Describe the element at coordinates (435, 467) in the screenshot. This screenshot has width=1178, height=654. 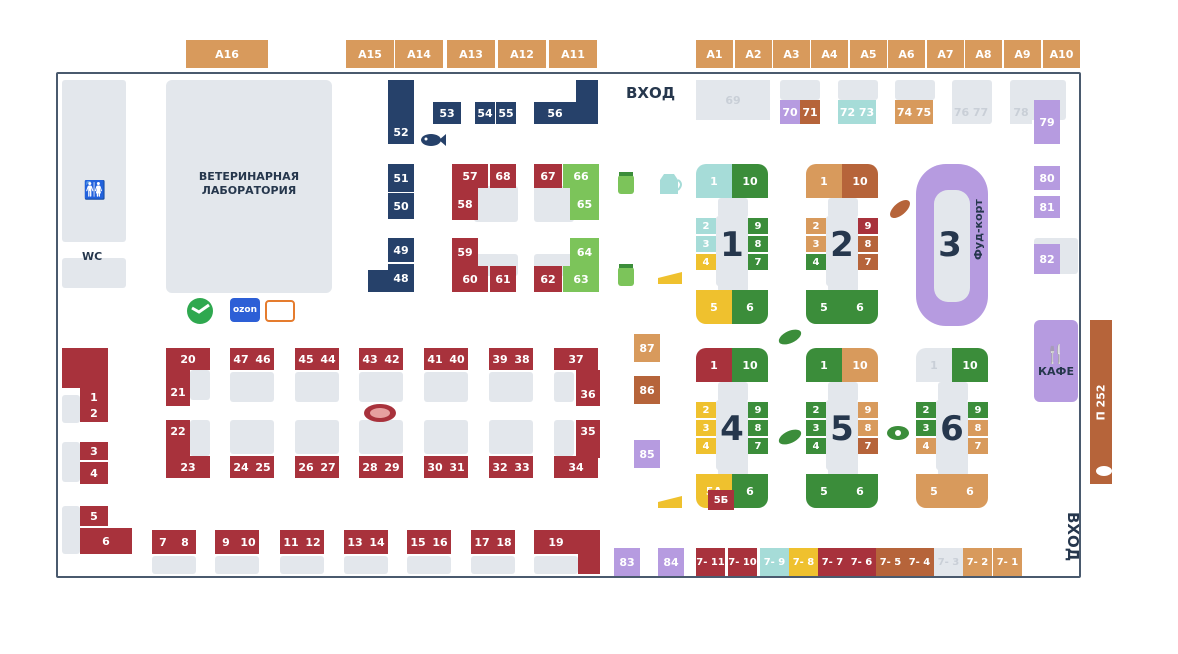
I see `stall-30: 30` at that location.